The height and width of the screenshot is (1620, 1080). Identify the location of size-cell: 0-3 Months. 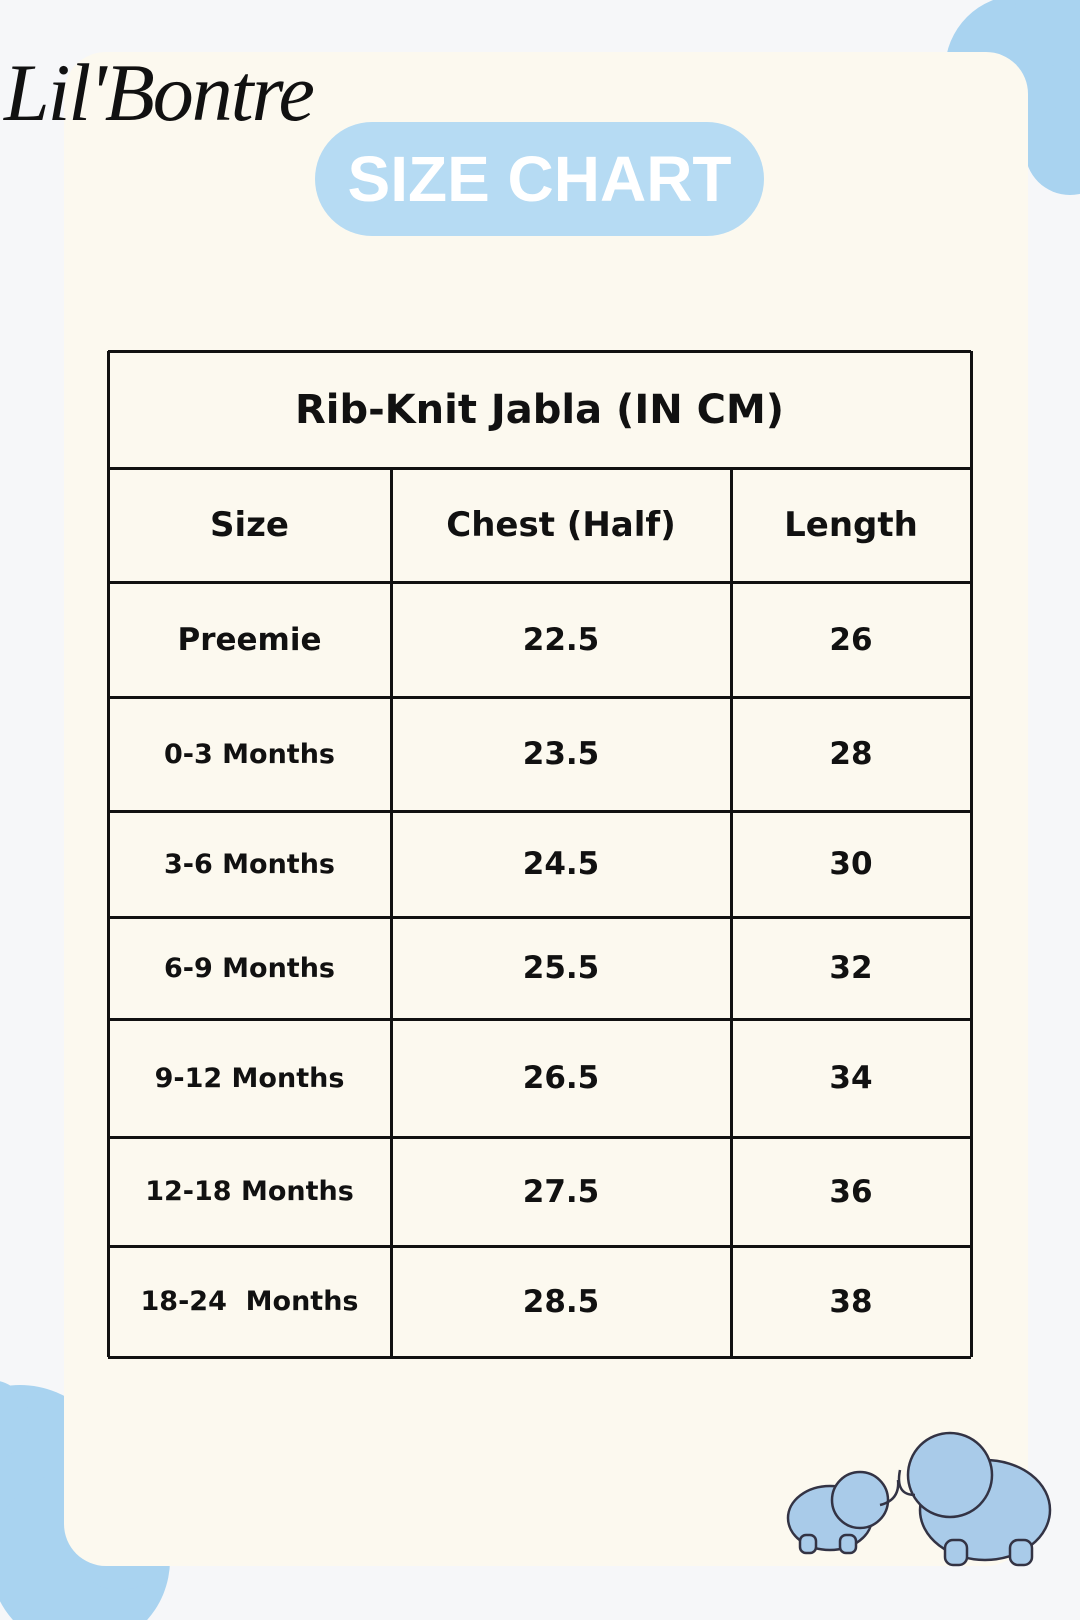
(249, 754).